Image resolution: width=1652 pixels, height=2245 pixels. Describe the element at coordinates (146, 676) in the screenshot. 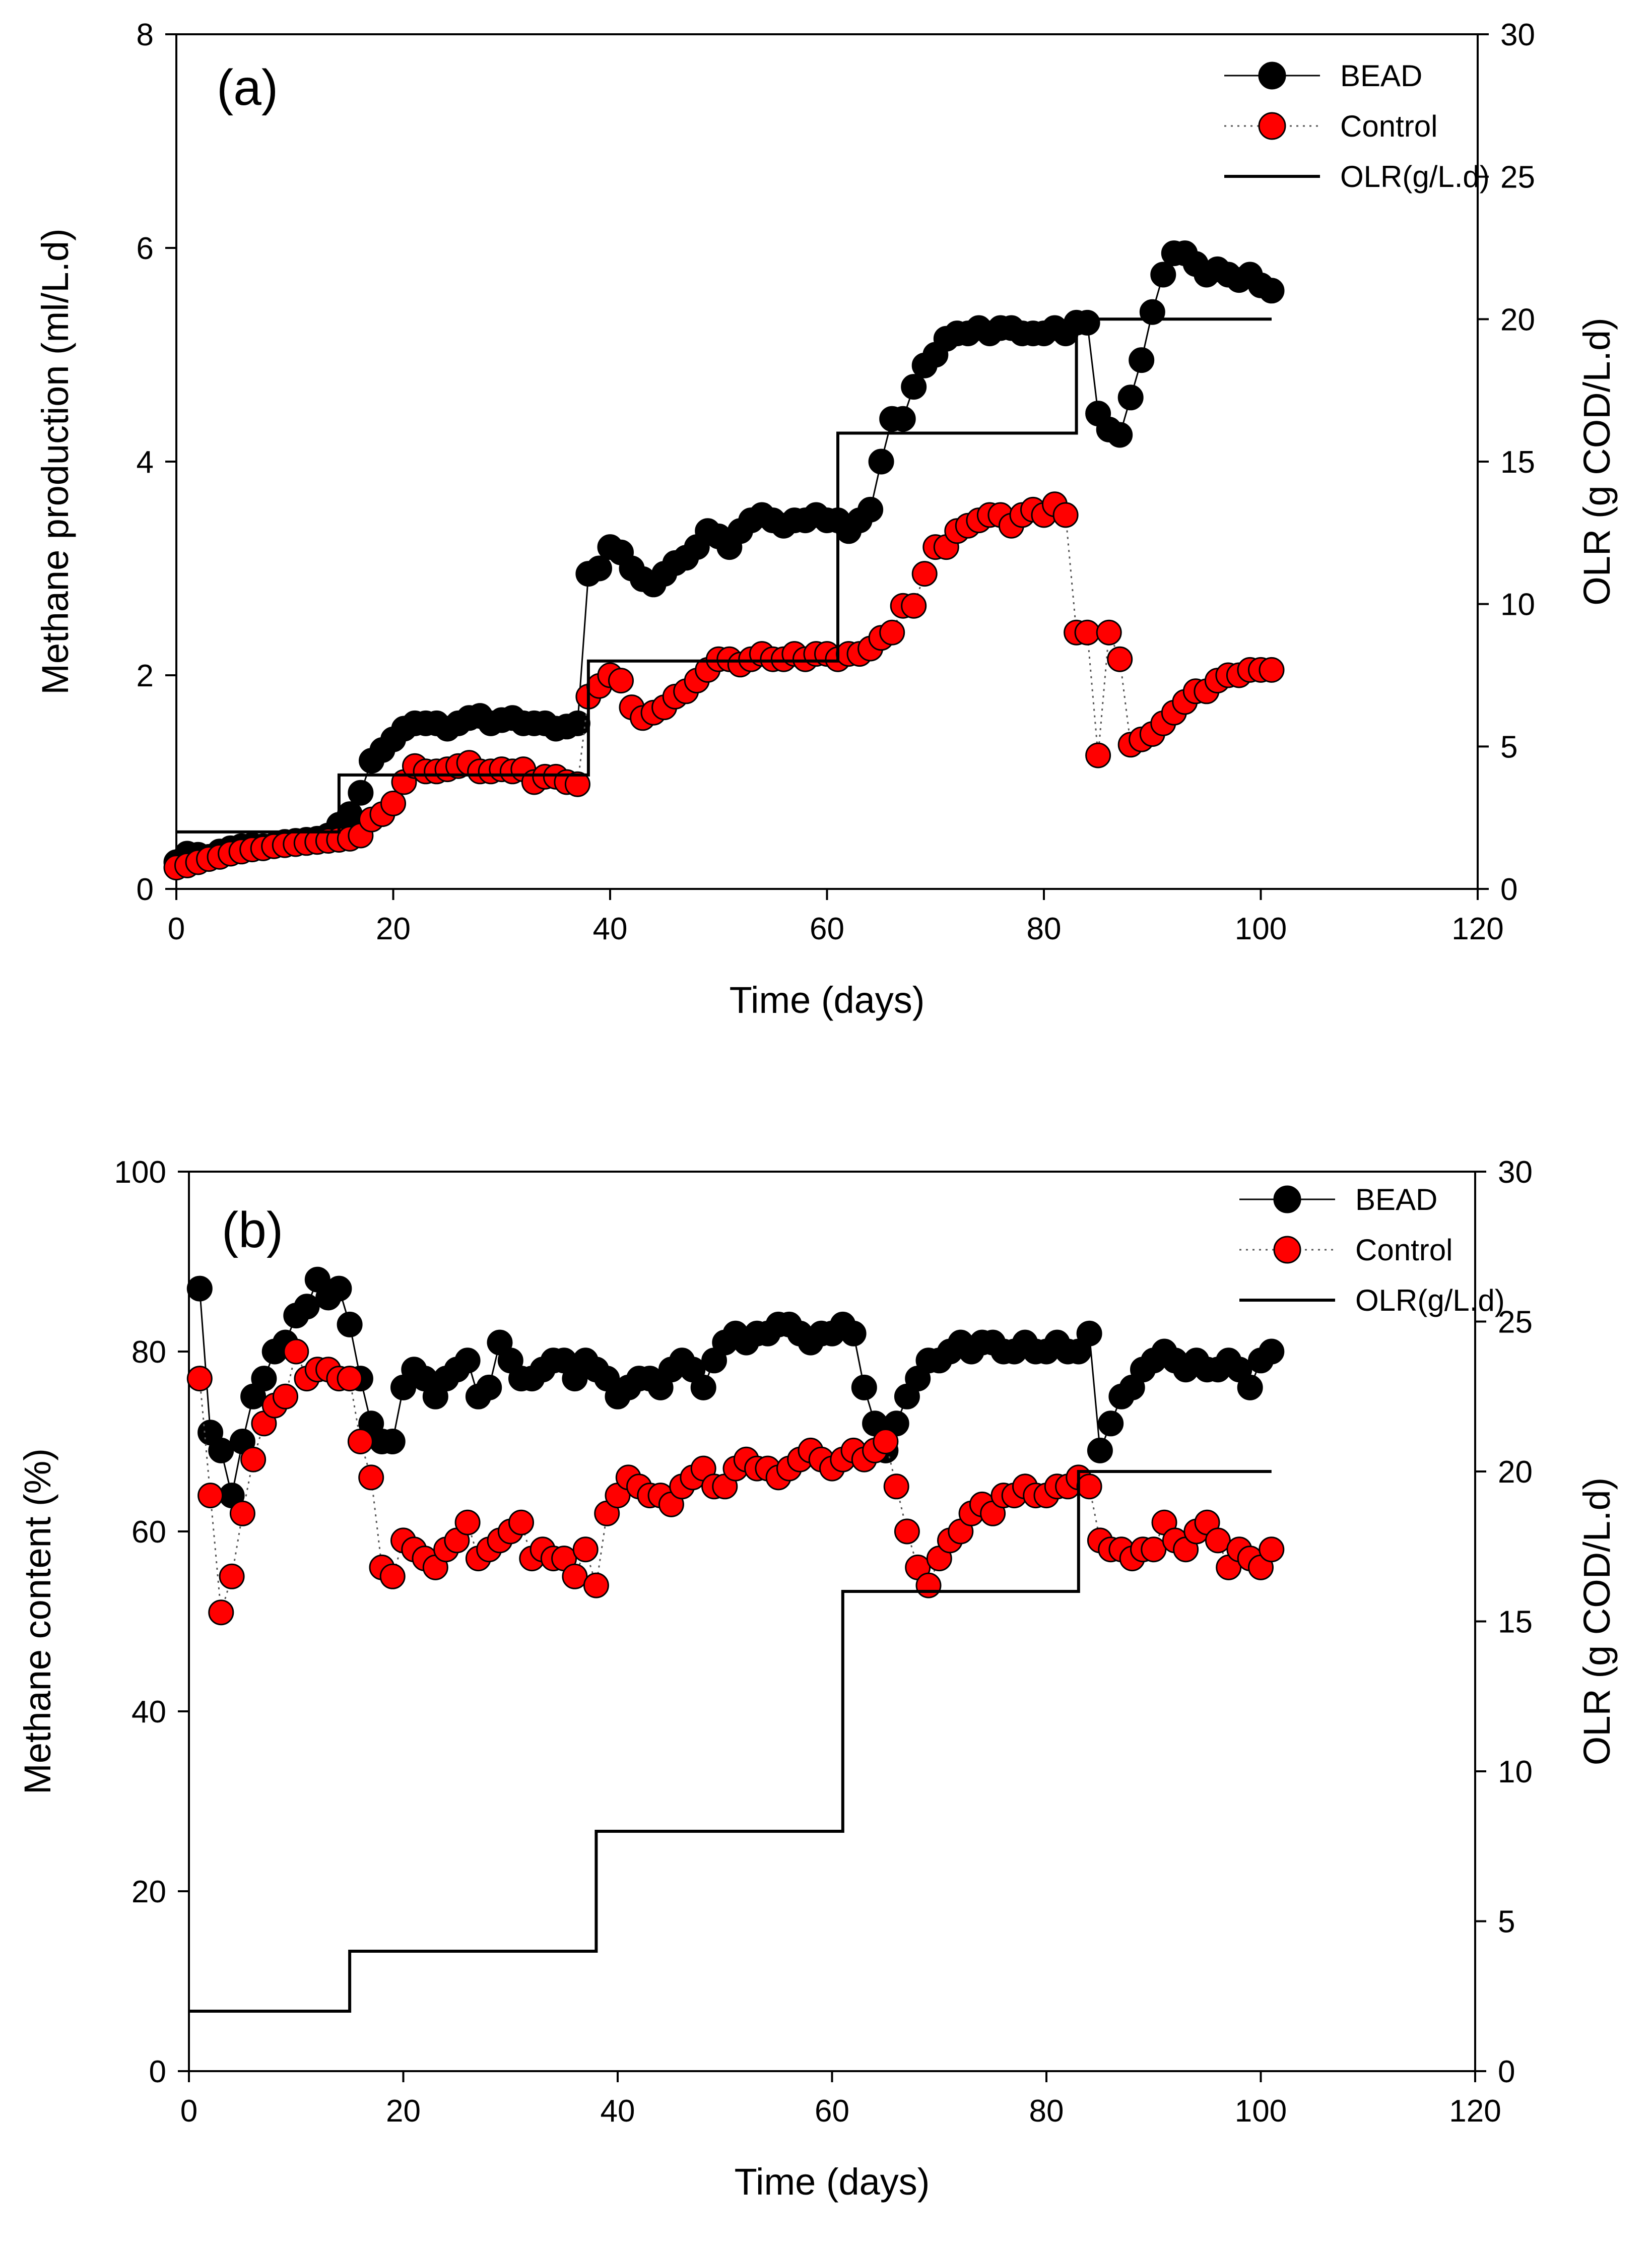

I see `y-tick-label: 2` at that location.